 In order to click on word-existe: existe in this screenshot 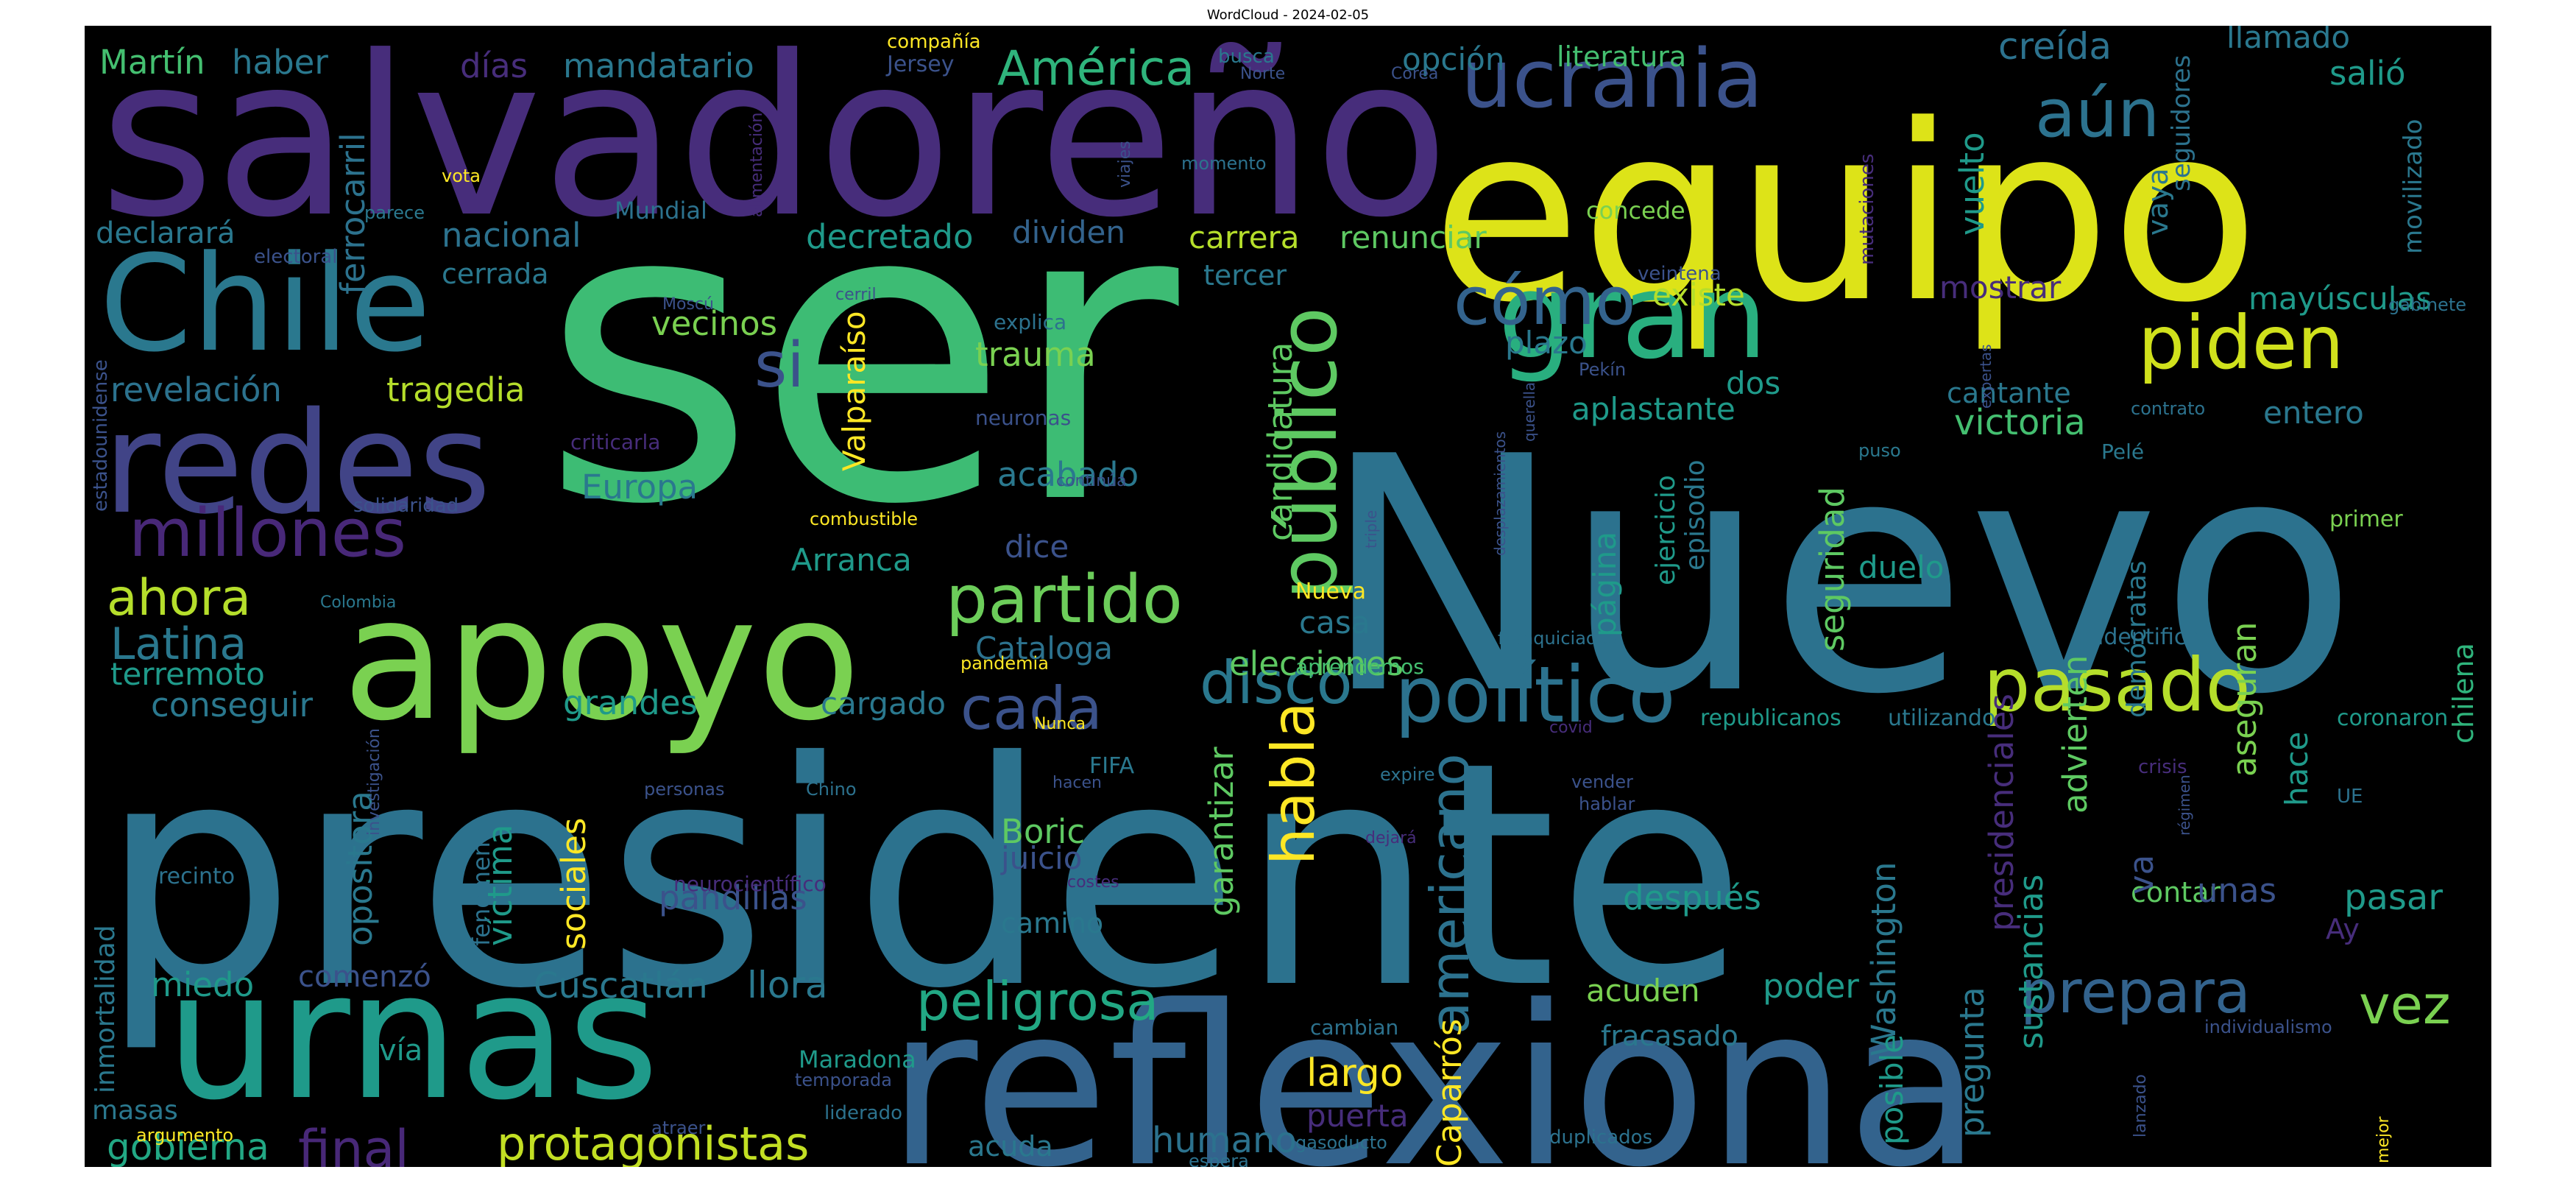, I will do `click(1698, 295)`.